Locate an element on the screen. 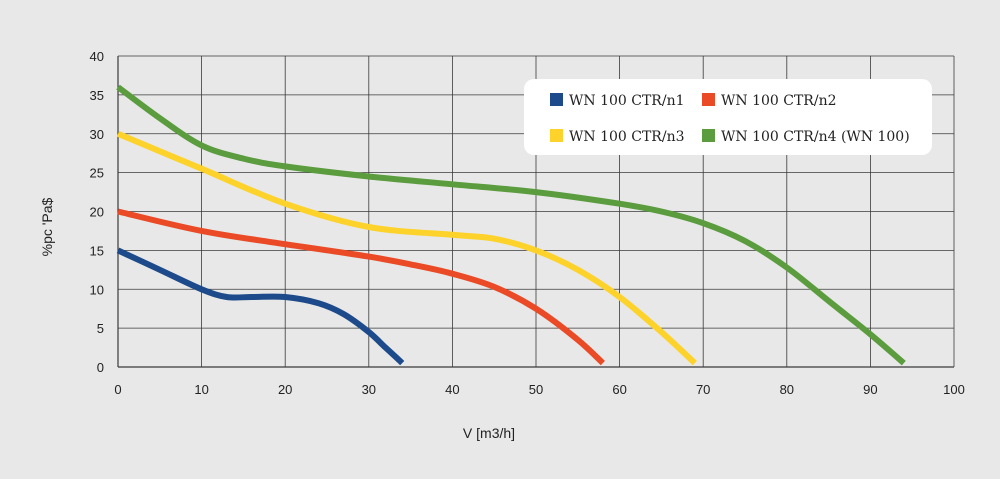  x-tick-label-30: 30 is located at coordinates (369, 389).